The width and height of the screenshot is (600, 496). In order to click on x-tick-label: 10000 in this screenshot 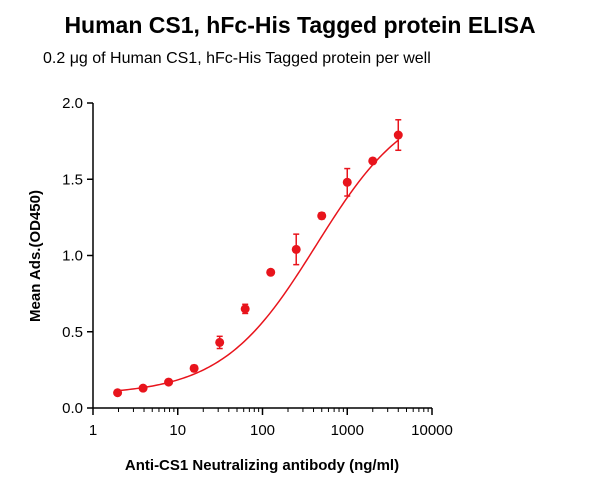, I will do `click(432, 430)`.